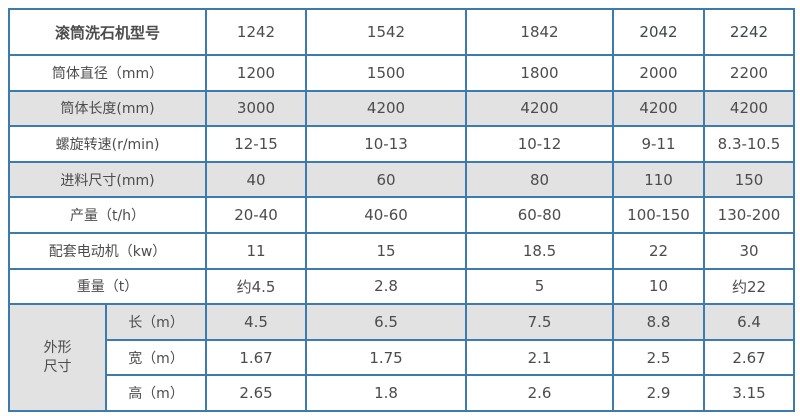  I want to click on spec-value: 8.8, so click(659, 322).